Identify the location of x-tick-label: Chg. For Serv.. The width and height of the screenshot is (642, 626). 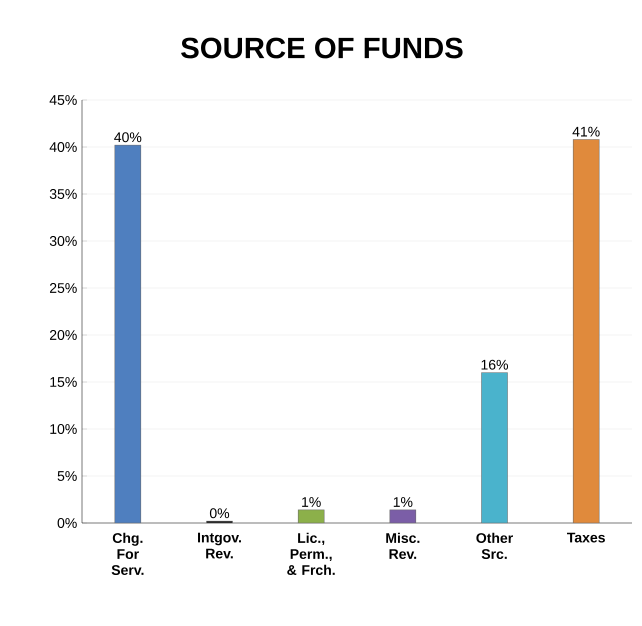
(128, 553).